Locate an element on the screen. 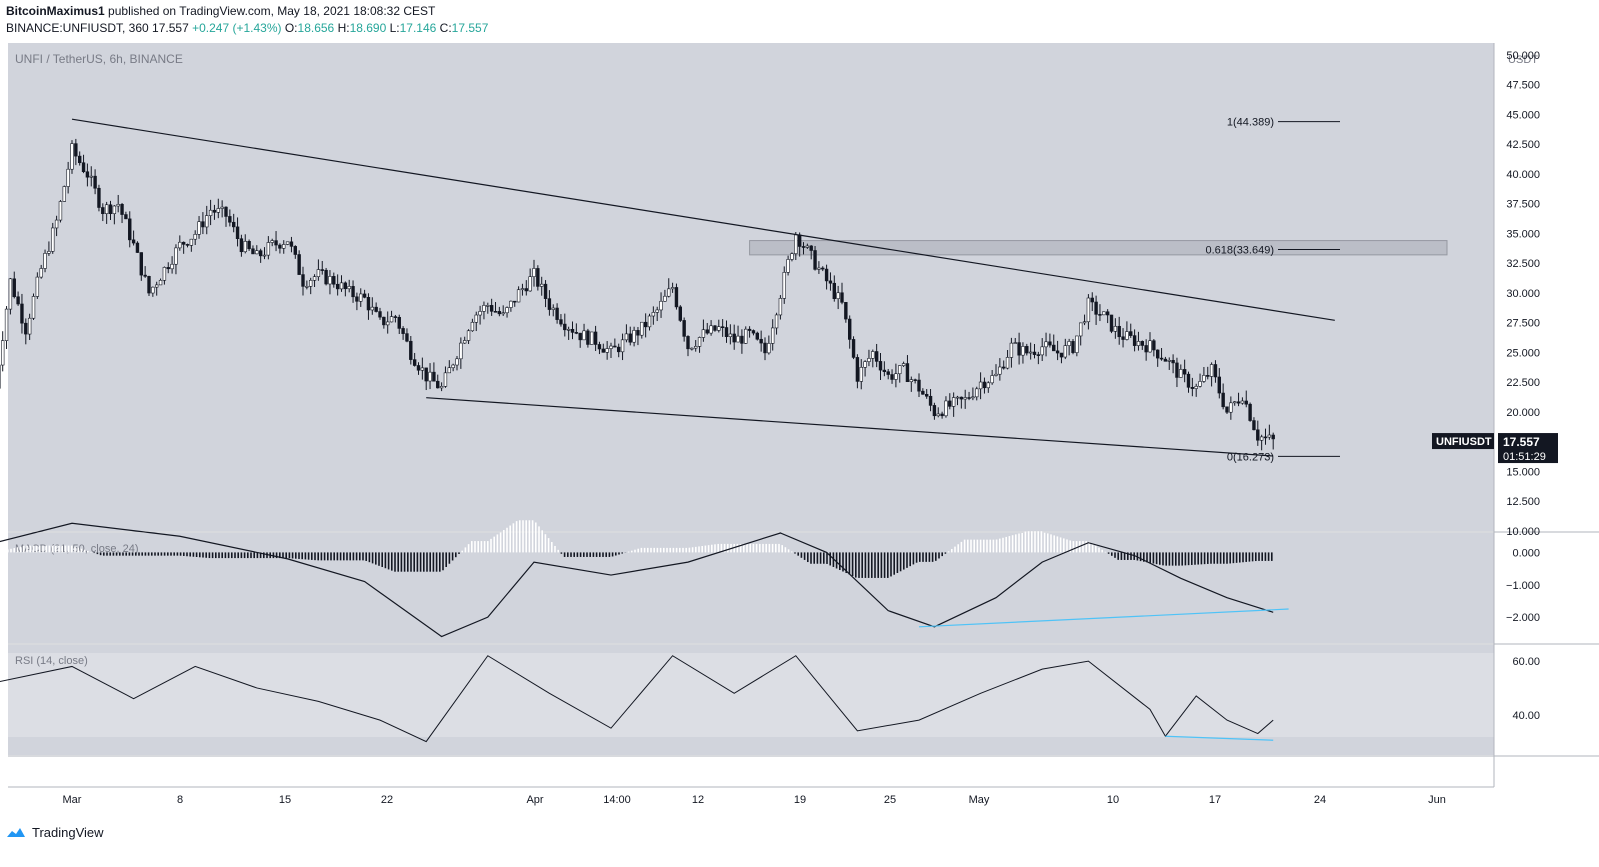  author-name: BitcoinMaximus1 is located at coordinates (55, 11).